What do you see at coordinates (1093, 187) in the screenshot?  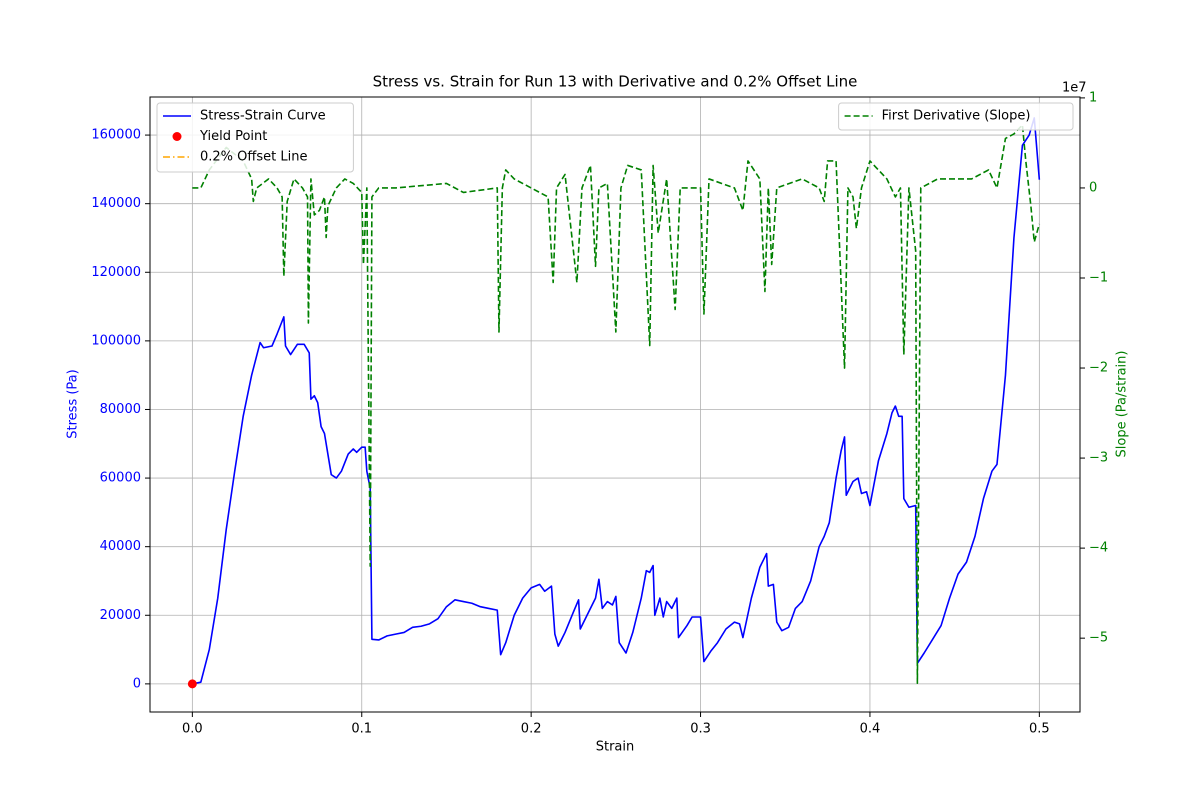 I see `y2-tick-label: 0` at bounding box center [1093, 187].